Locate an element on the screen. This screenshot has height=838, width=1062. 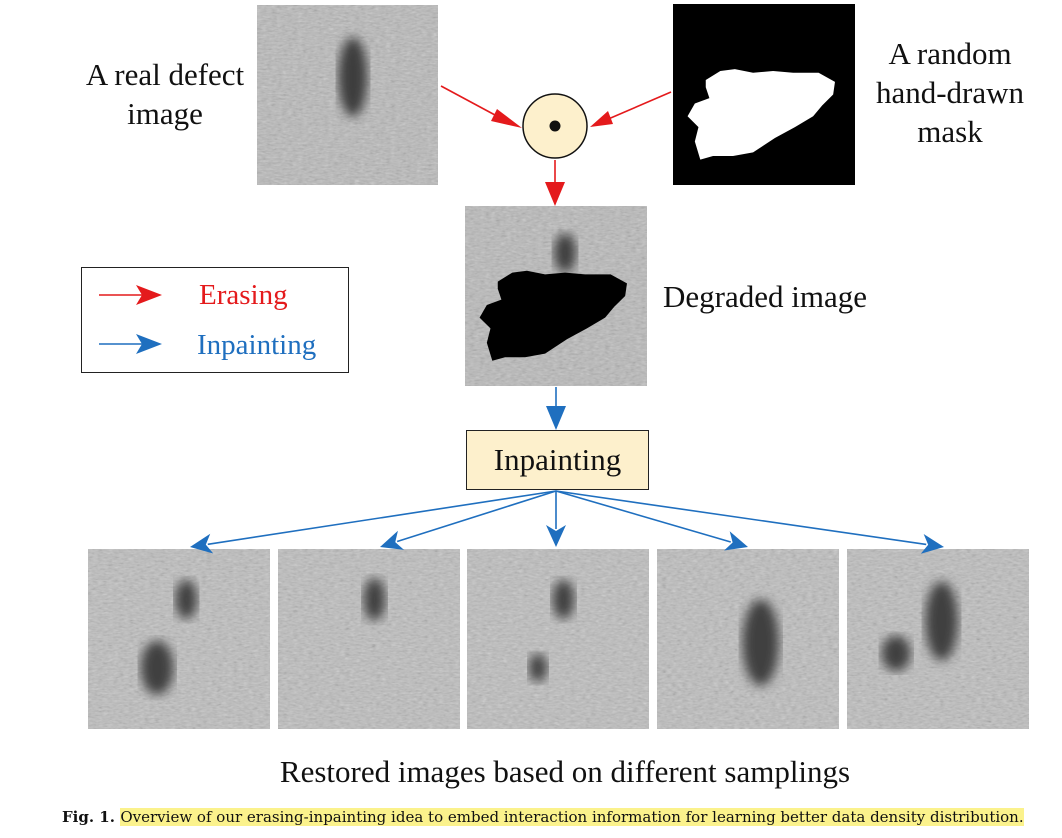
legend-inpainting-arrow is located at coordinates (130, 344).